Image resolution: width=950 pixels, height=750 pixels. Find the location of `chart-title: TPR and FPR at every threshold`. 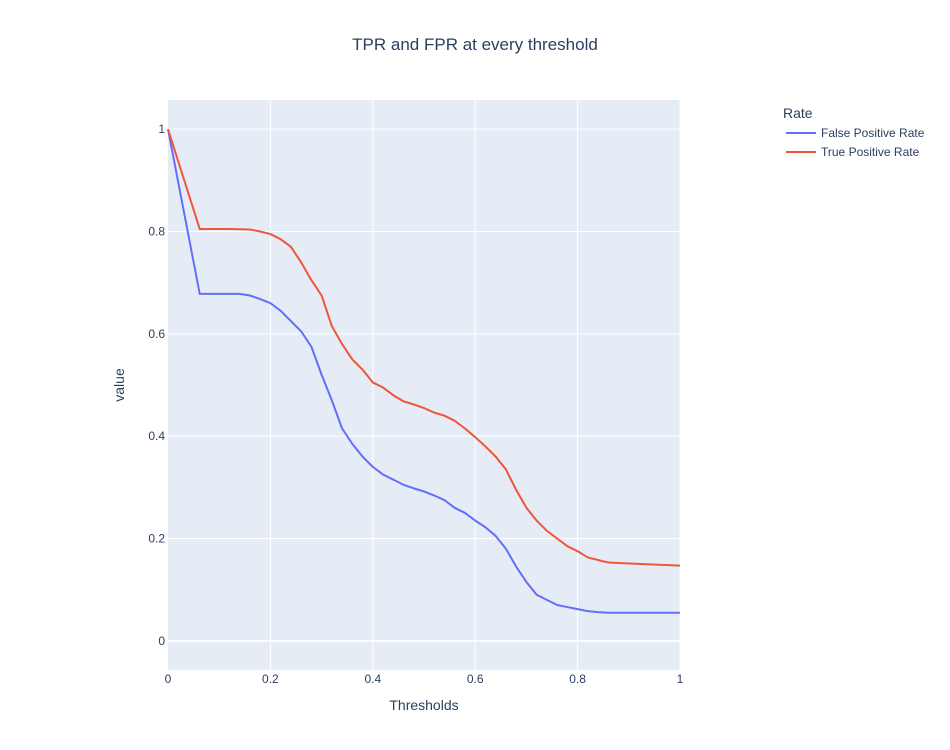

chart-title: TPR and FPR at every threshold is located at coordinates (475, 44).